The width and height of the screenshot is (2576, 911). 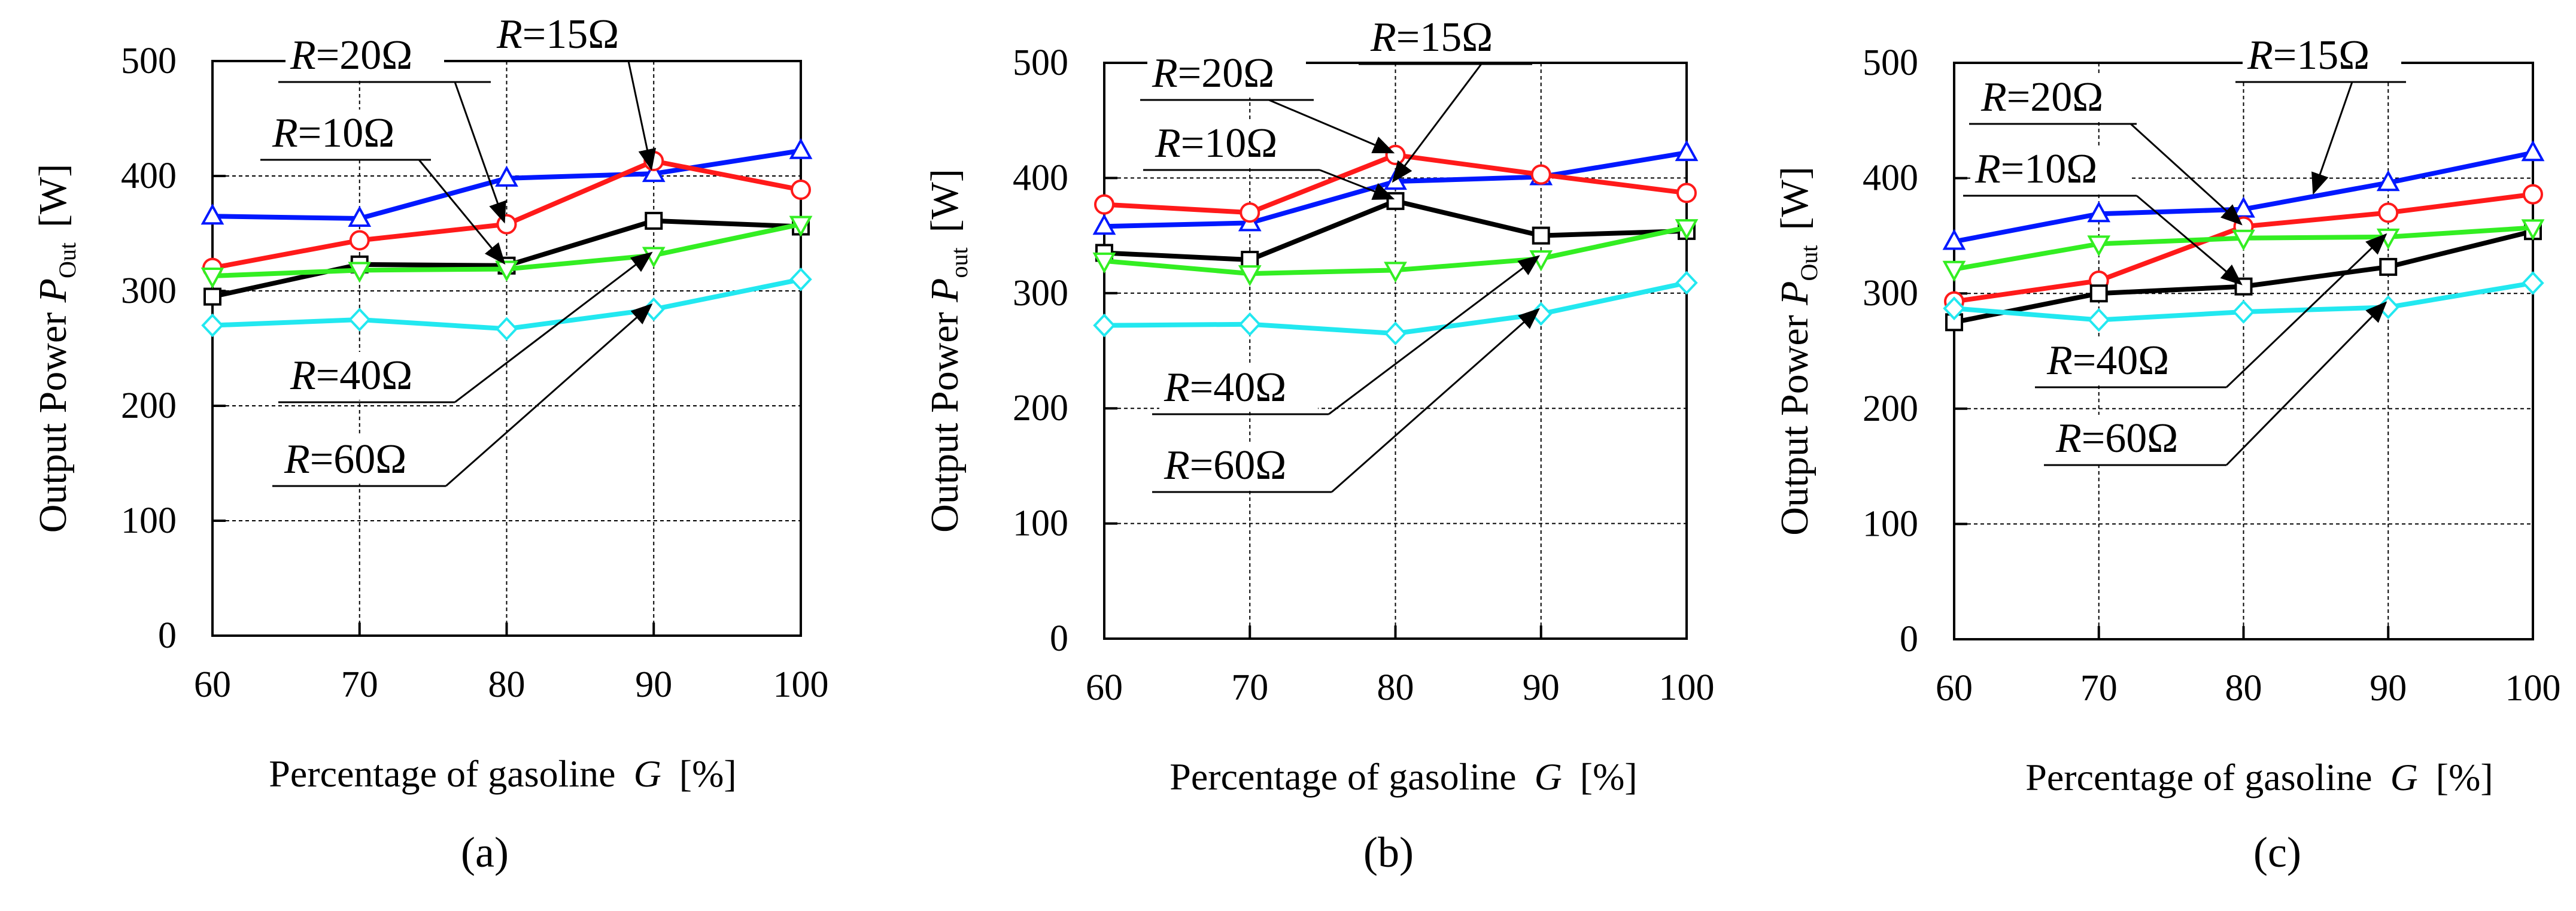 I want to click on annotation-text: R=15Ω, so click(x=1432, y=37).